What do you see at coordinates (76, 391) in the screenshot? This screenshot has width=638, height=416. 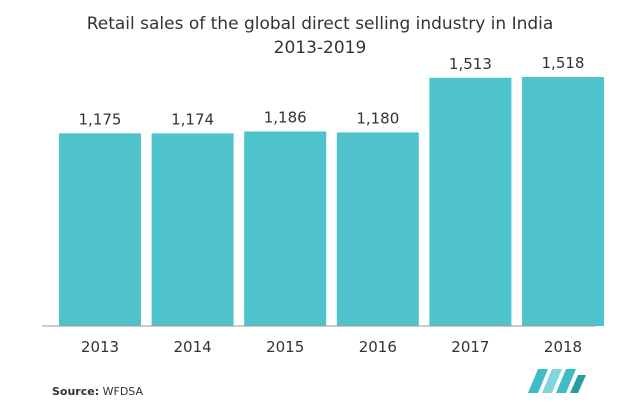 I see `source-label: Source:` at bounding box center [76, 391].